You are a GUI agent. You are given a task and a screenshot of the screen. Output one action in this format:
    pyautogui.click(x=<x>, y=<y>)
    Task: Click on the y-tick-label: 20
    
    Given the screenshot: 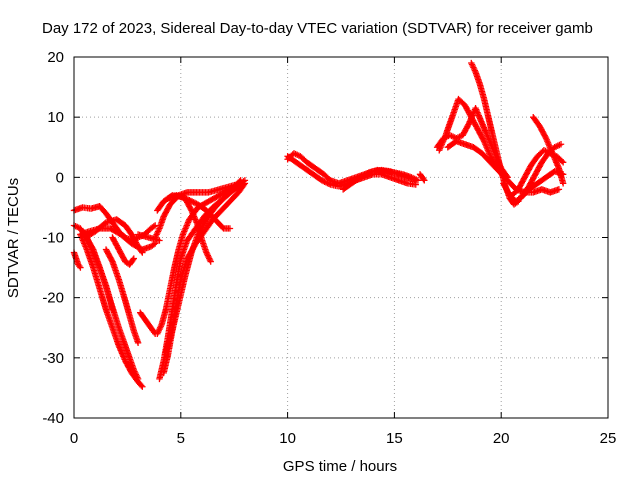 What is the action you would take?
    pyautogui.click(x=55, y=57)
    